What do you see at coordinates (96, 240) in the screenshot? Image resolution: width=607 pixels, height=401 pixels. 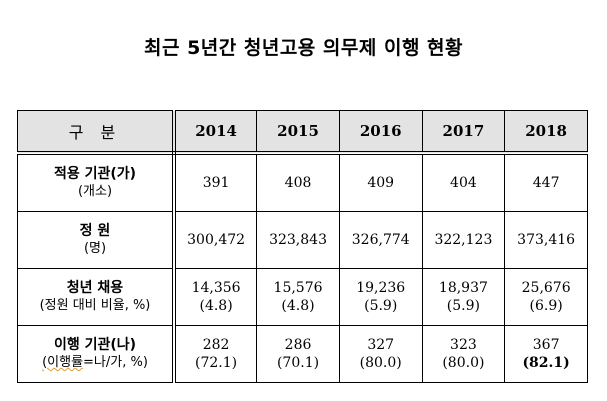 I see `row-label: 정 원 (명)` at bounding box center [96, 240].